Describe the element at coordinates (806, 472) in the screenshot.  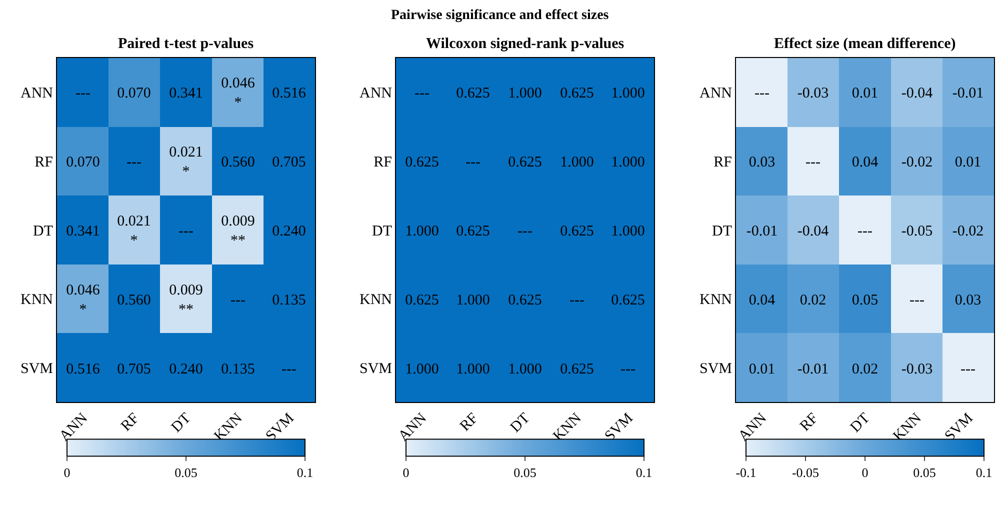
I see `color-bar-label: -0.05` at that location.